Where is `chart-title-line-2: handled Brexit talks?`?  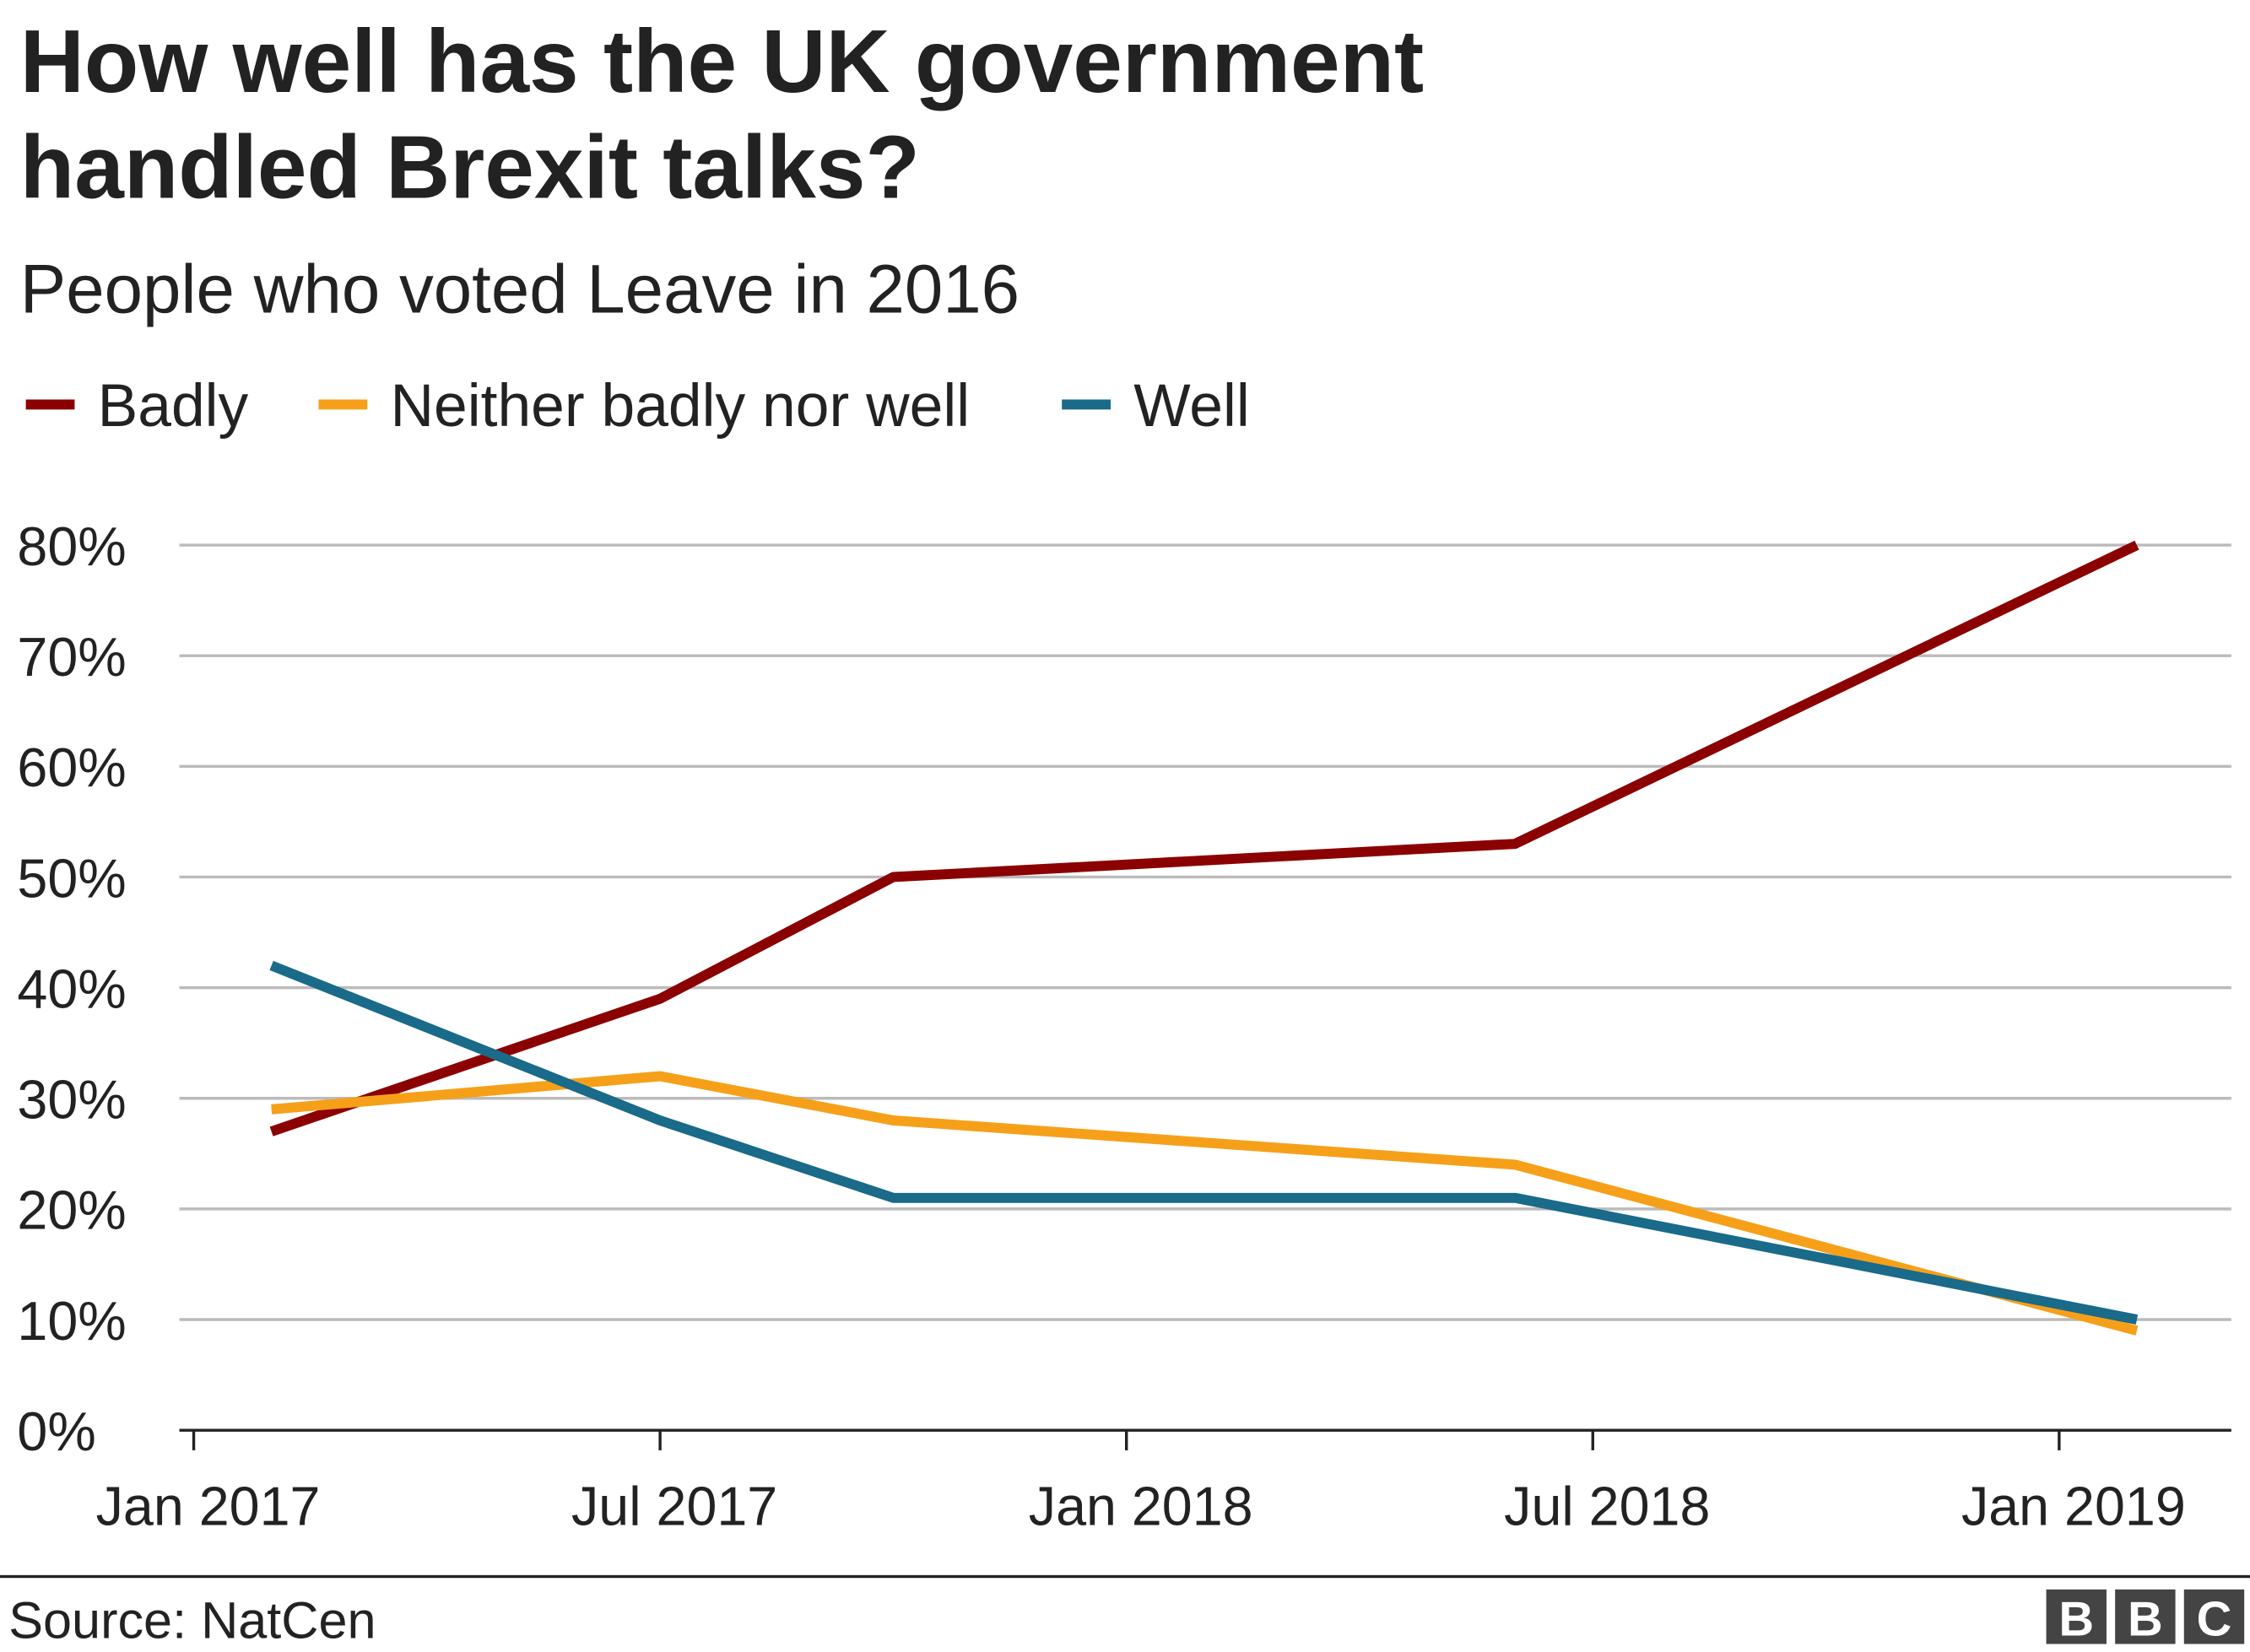
chart-title-line-2: handled Brexit talks? is located at coordinates (470, 168).